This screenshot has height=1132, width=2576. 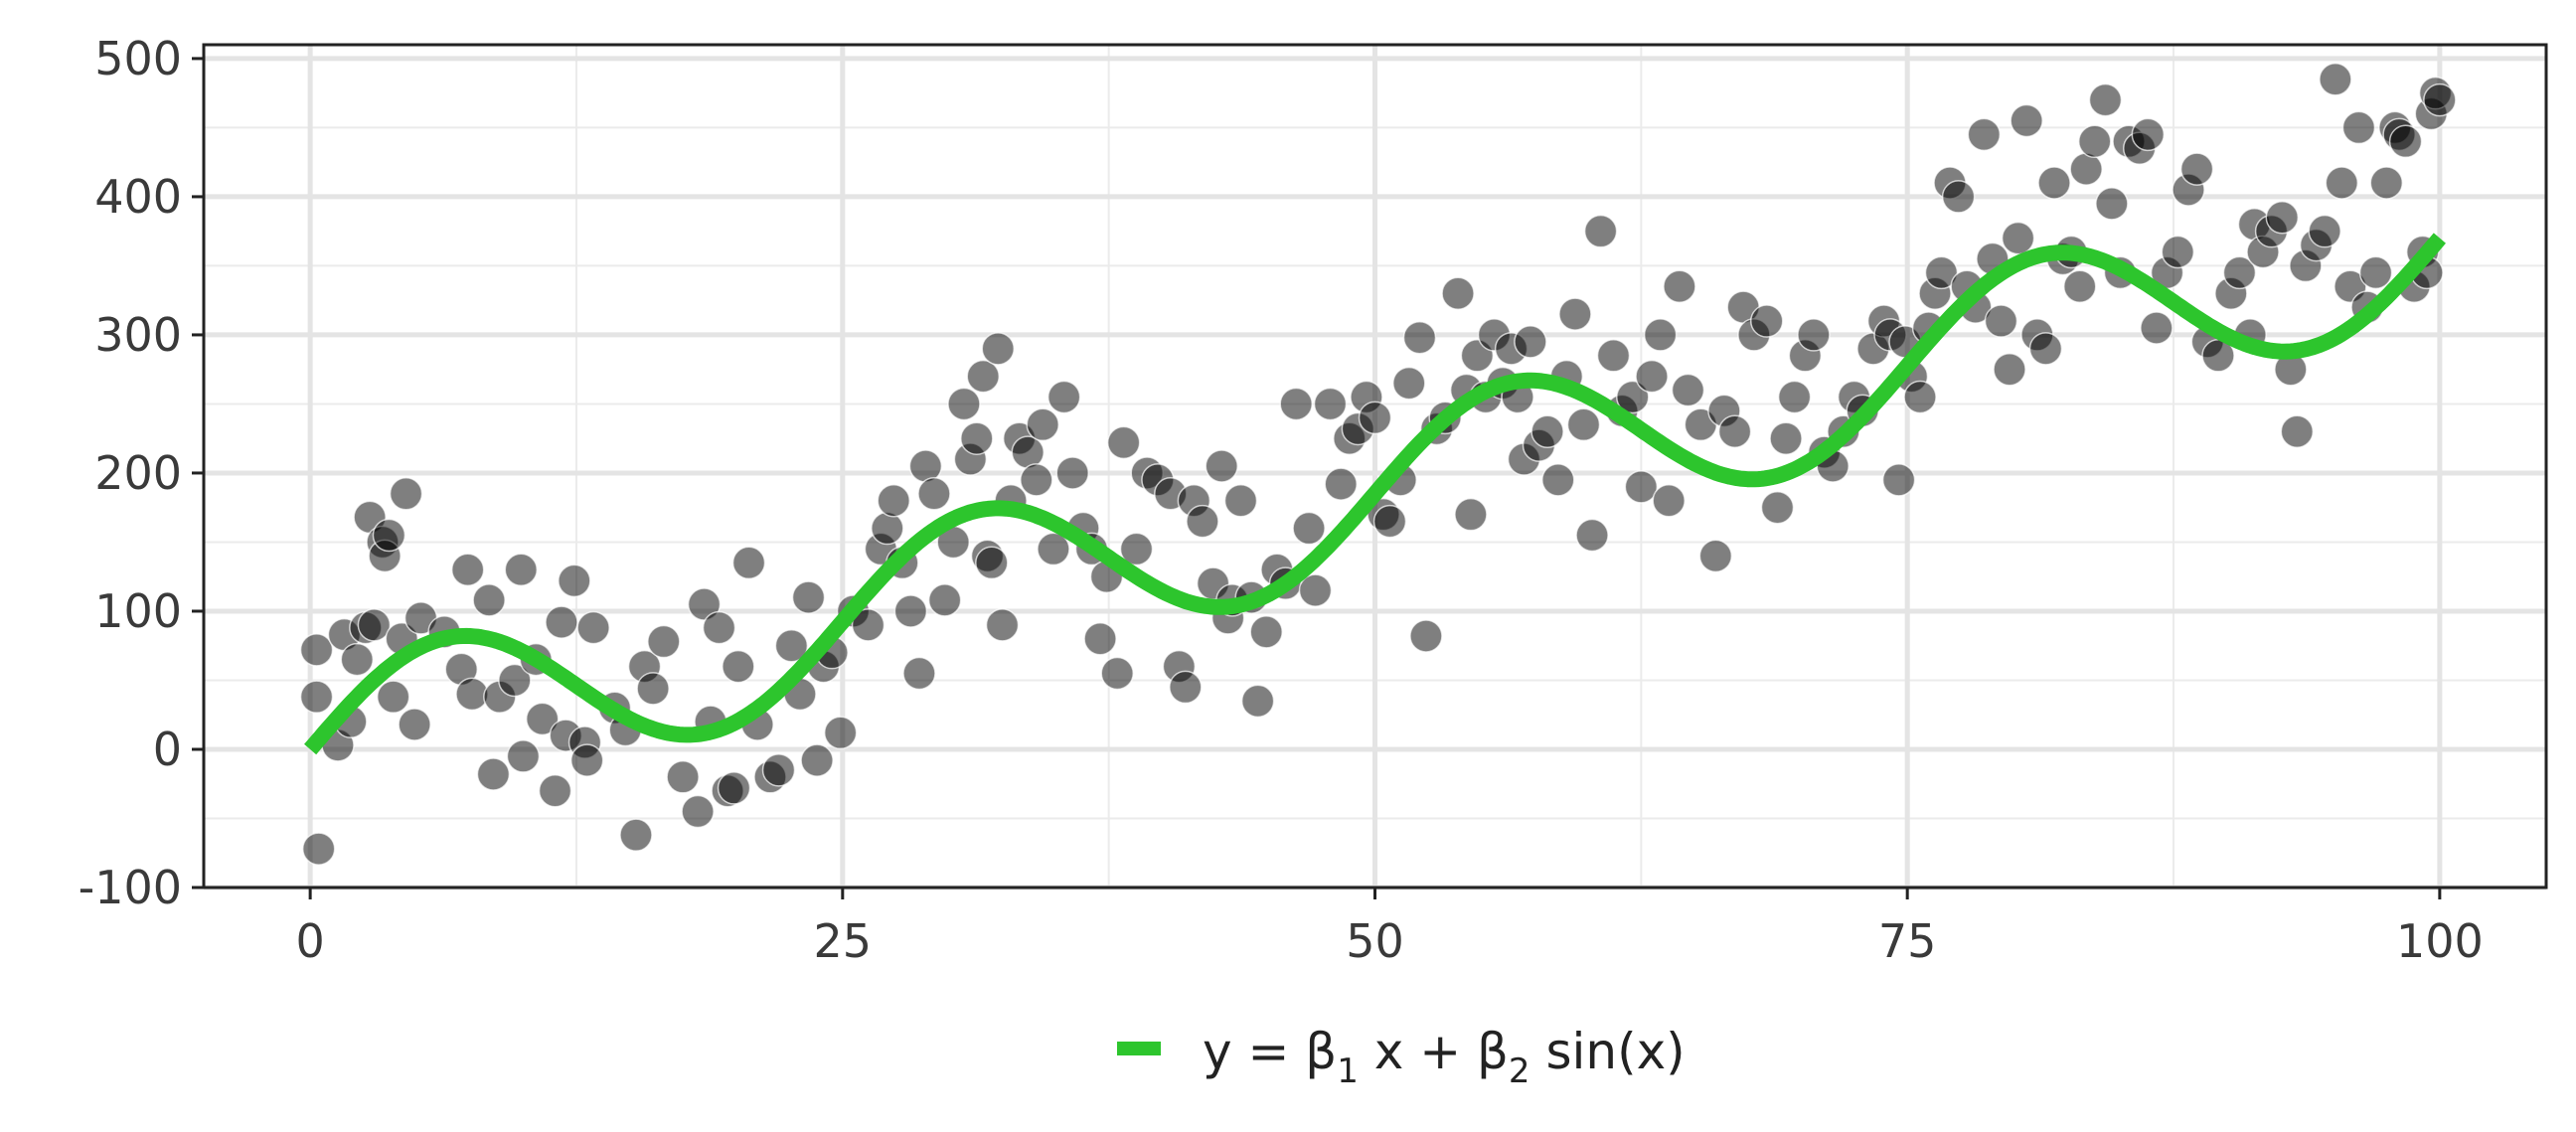 I want to click on y-tick-label: 500, so click(x=138, y=58).